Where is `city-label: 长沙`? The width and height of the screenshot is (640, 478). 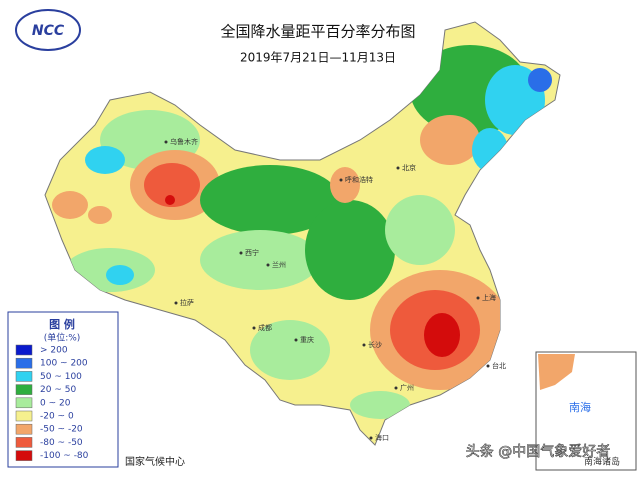 city-label: 长沙 is located at coordinates (375, 344).